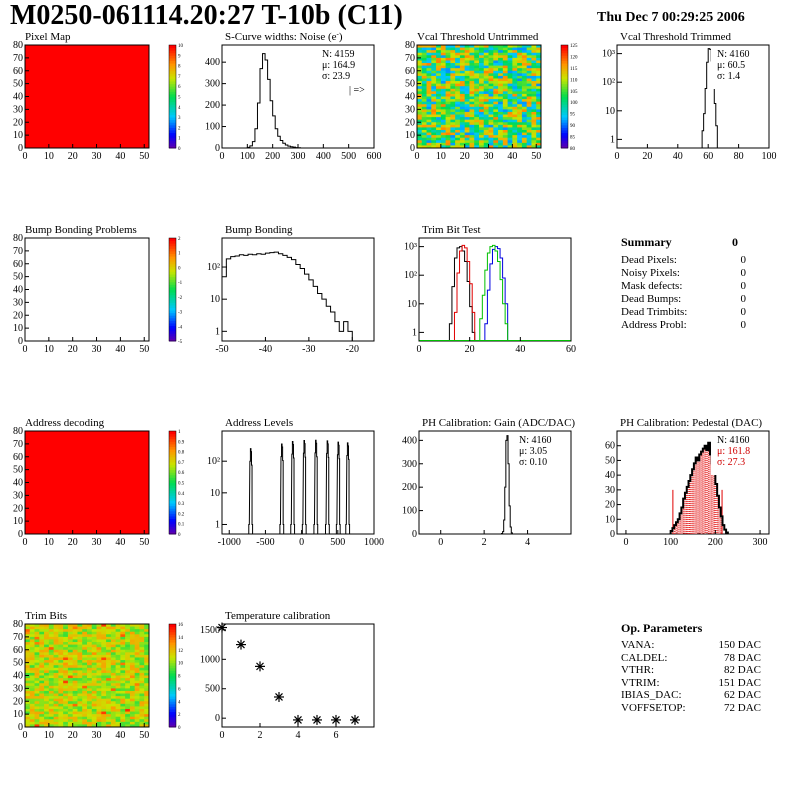 This screenshot has width=796, height=799. What do you see at coordinates (49, 349) in the screenshot?
I see `x-tick-label: 10` at bounding box center [49, 349].